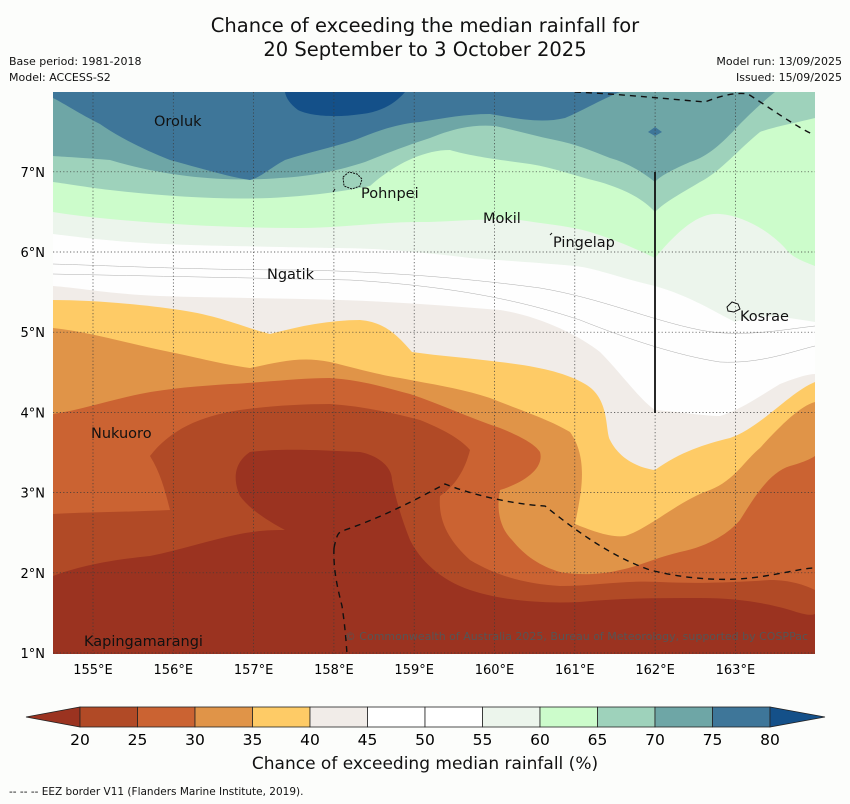 This screenshot has width=850, height=804. I want to click on lat-tick-label: 2°N, so click(33, 574).